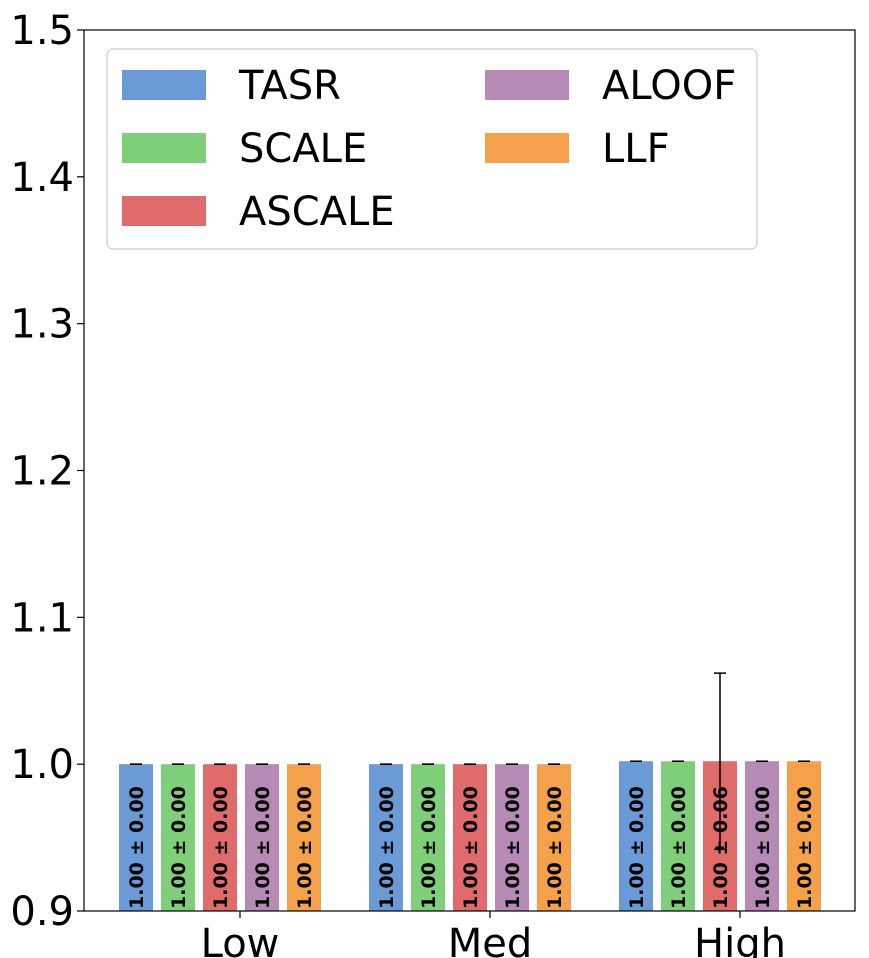 Image resolution: width=869 pixels, height=958 pixels. What do you see at coordinates (42, 912) in the screenshot?
I see `y-tick-label: 0.9` at bounding box center [42, 912].